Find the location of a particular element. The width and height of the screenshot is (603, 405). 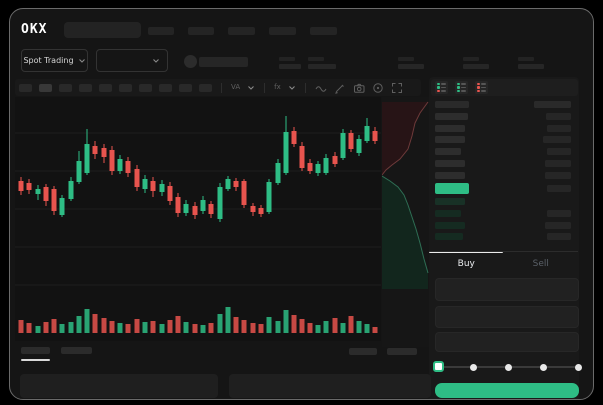

search-input is located at coordinates (102, 30).